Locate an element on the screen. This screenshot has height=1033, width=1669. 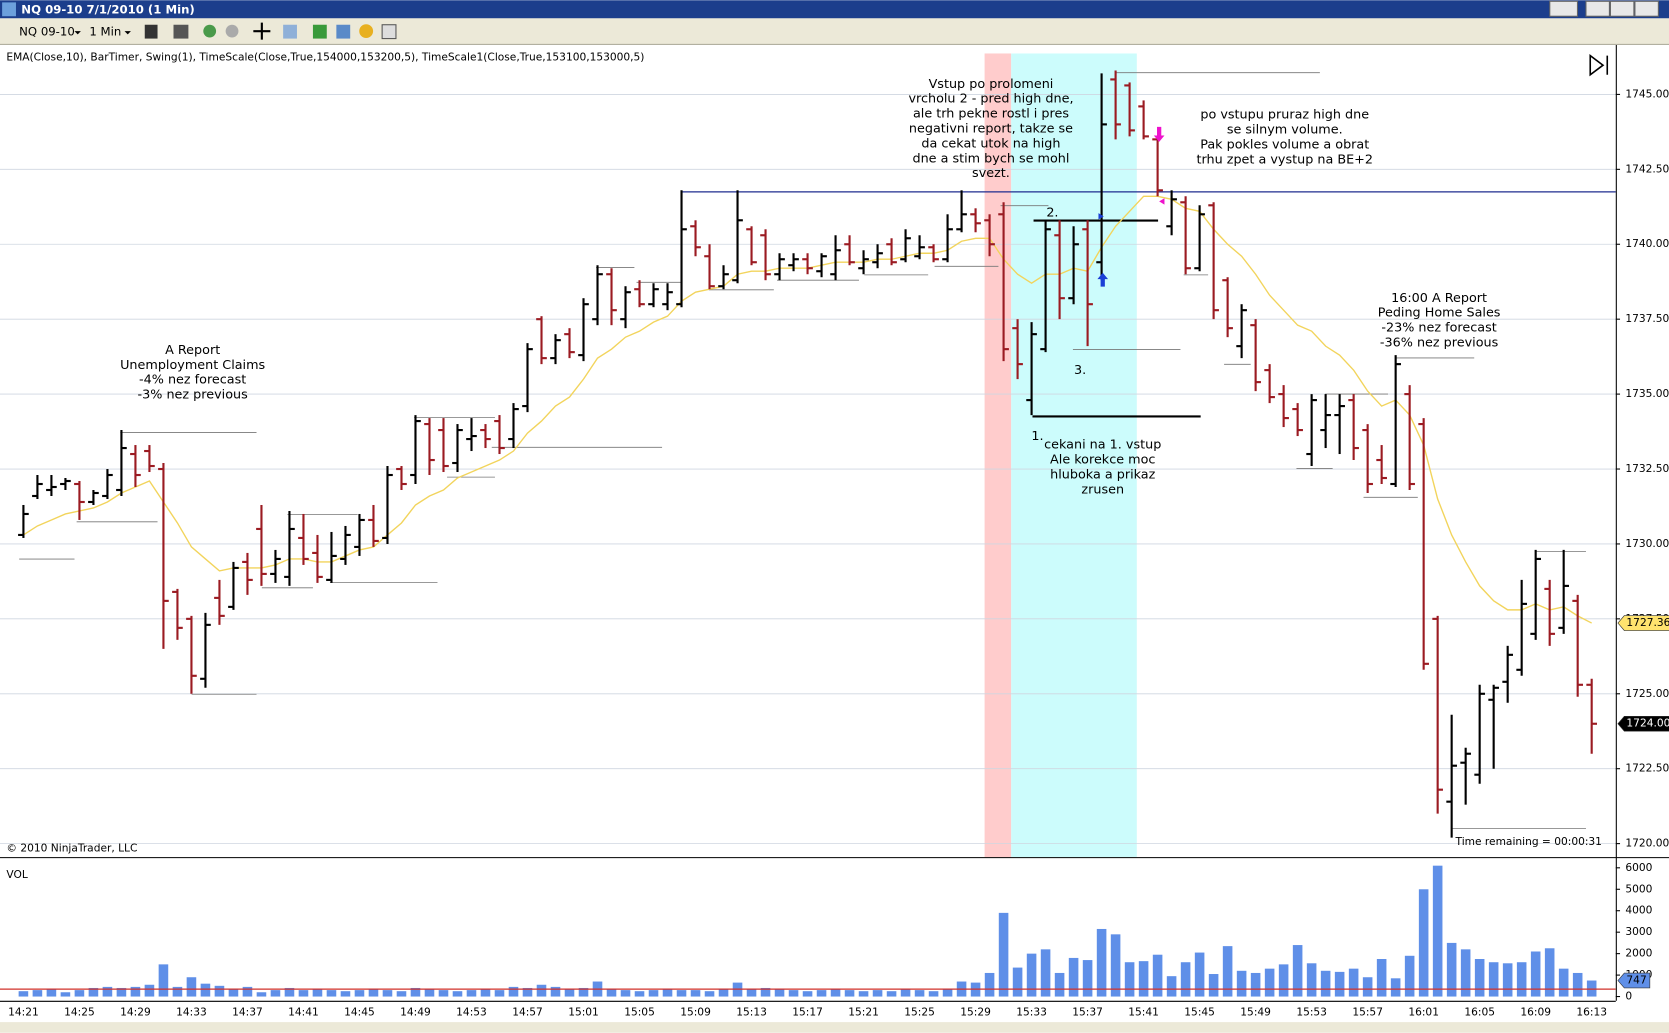
toolbar-icons is located at coordinates (270, 31).